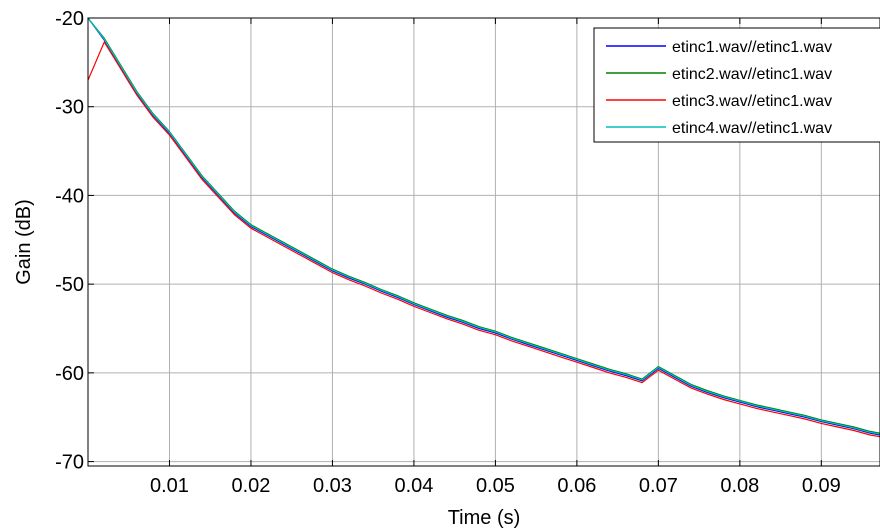  Describe the element at coordinates (752, 101) in the screenshot. I see `legend-label-3: etinc3.wav//etinc1.wav` at that location.